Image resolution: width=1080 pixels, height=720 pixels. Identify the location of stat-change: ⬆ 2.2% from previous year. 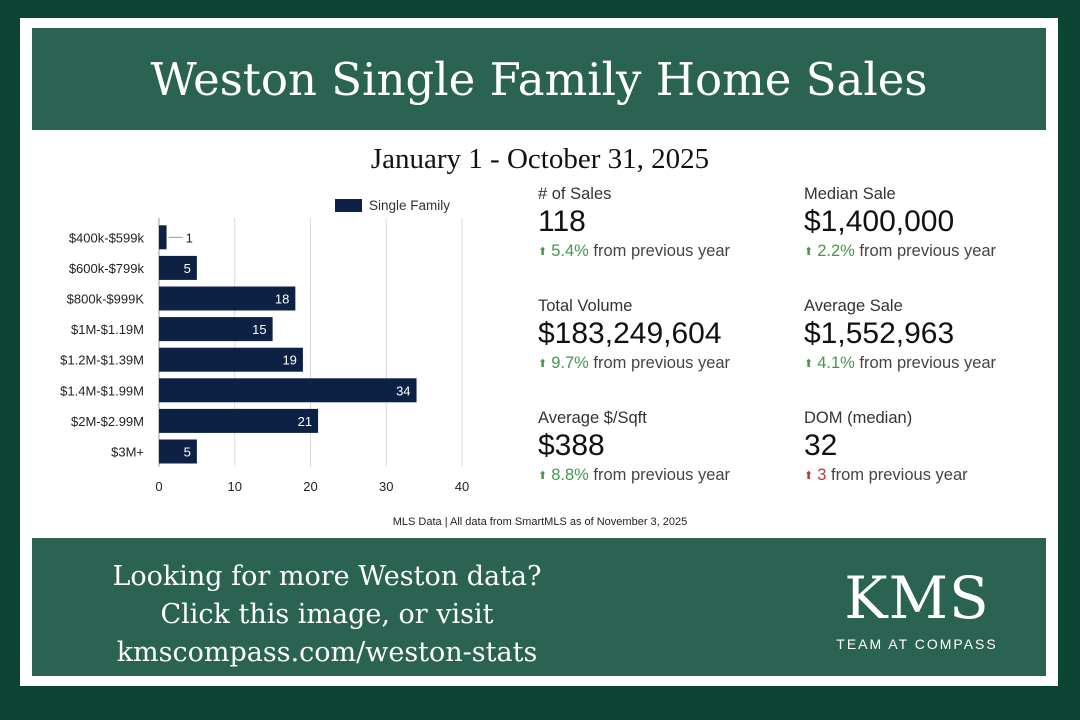
(934, 251).